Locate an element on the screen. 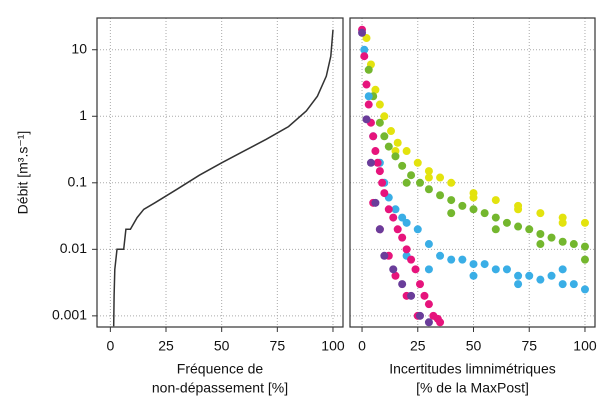 Image resolution: width=600 pixels, height=408 pixels. y-tick-label: 0.1 is located at coordinates (78, 182).